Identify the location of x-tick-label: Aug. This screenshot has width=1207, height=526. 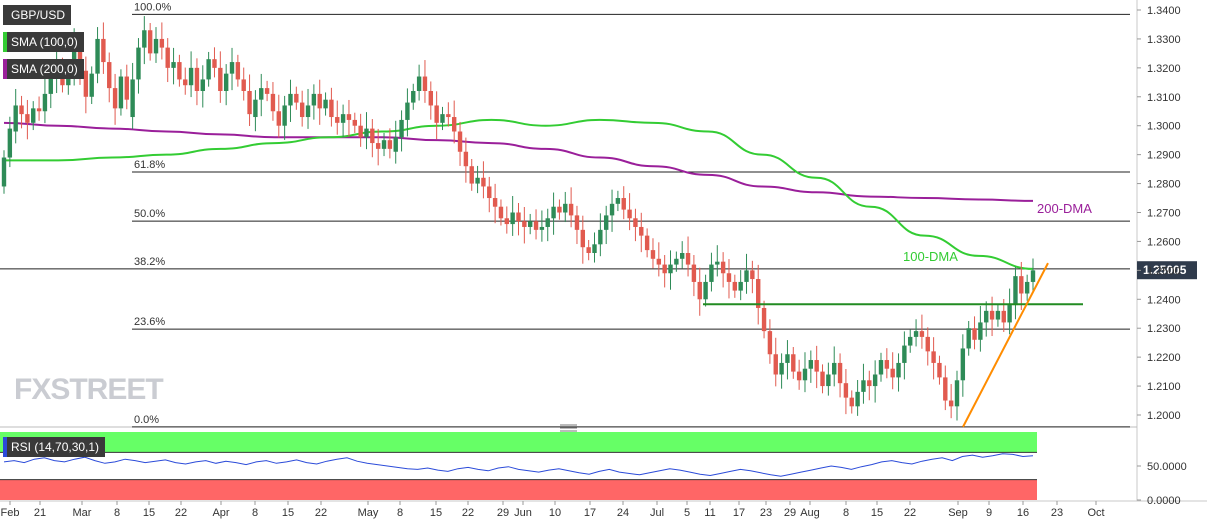
(810, 513).